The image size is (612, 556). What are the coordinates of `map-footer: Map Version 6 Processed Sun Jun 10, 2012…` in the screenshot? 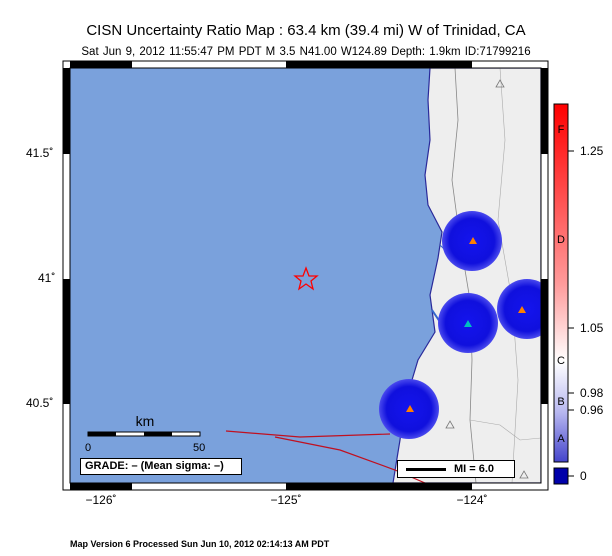 It's located at (200, 544).